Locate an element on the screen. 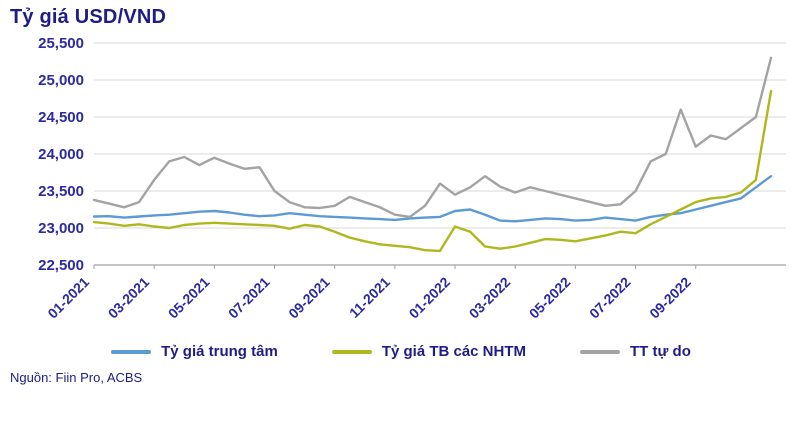  chart-title: Tỷ giá USD/VND is located at coordinates (88, 17).